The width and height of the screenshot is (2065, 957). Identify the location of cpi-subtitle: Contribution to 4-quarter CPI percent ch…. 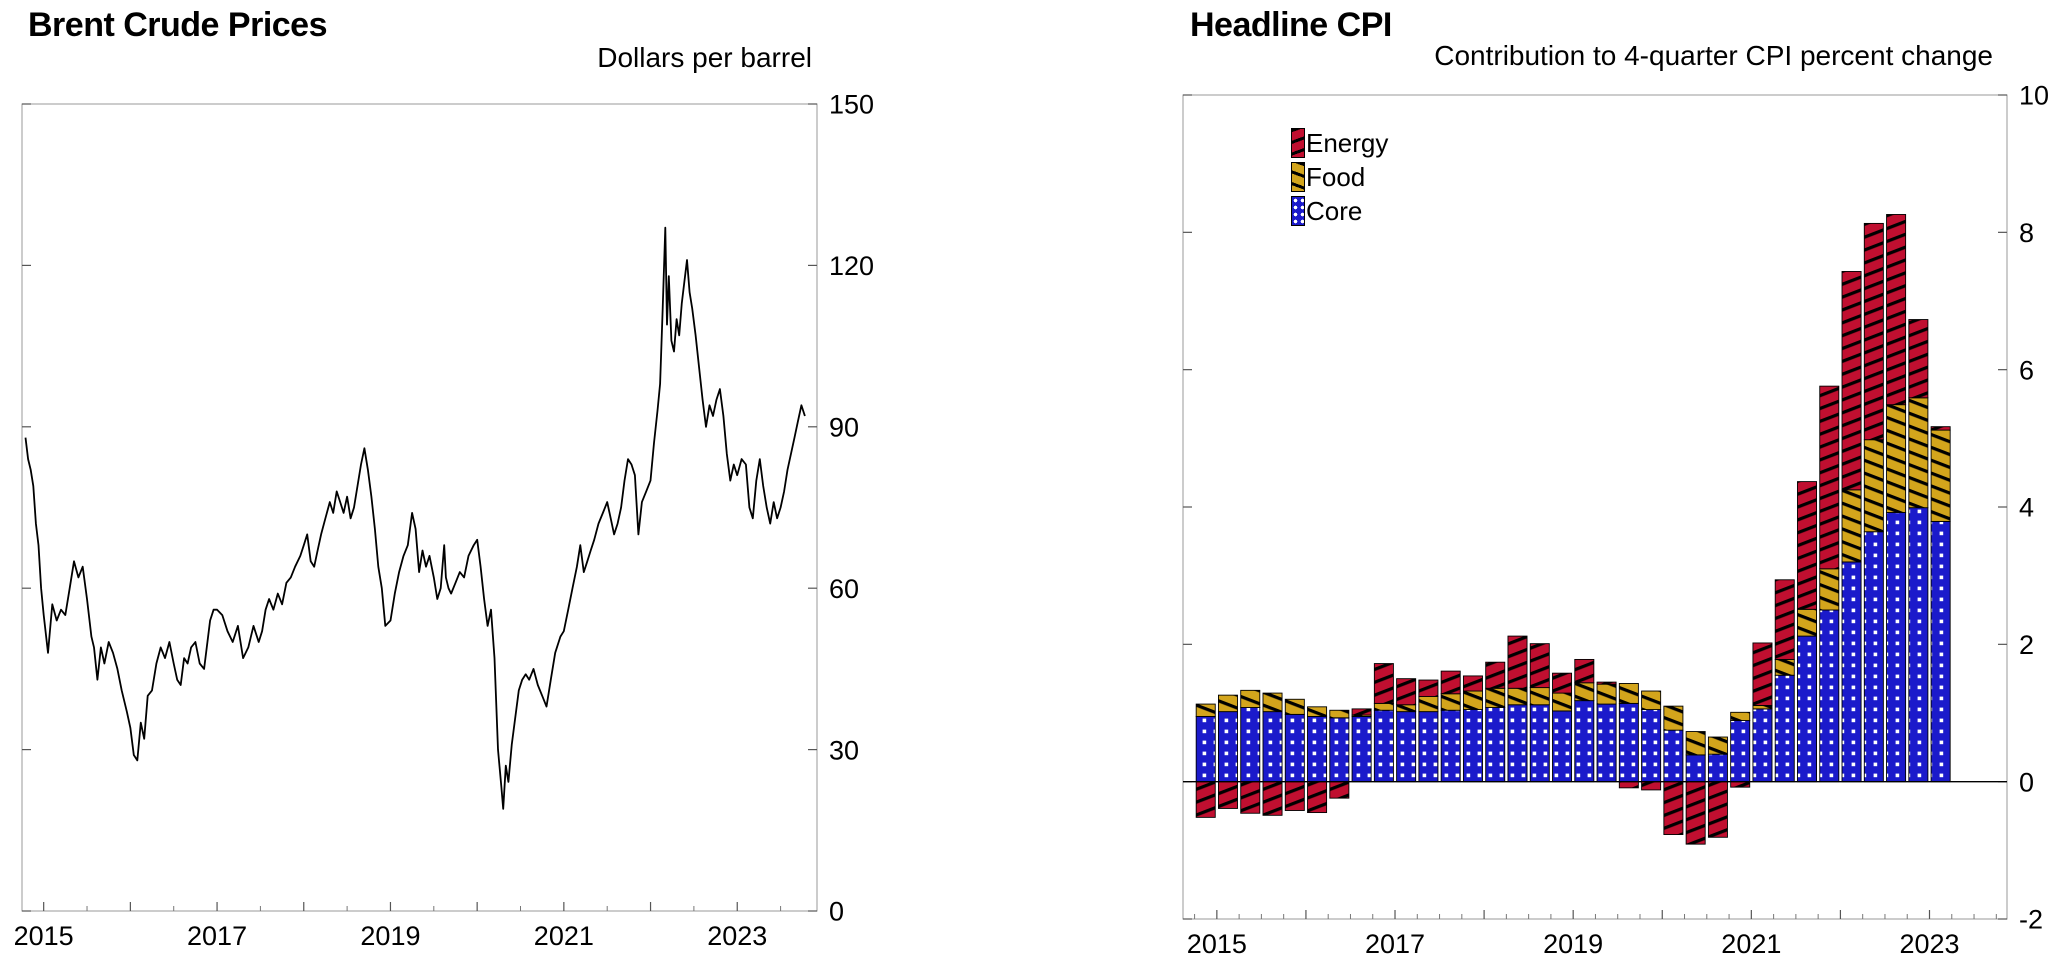
(1713, 55).